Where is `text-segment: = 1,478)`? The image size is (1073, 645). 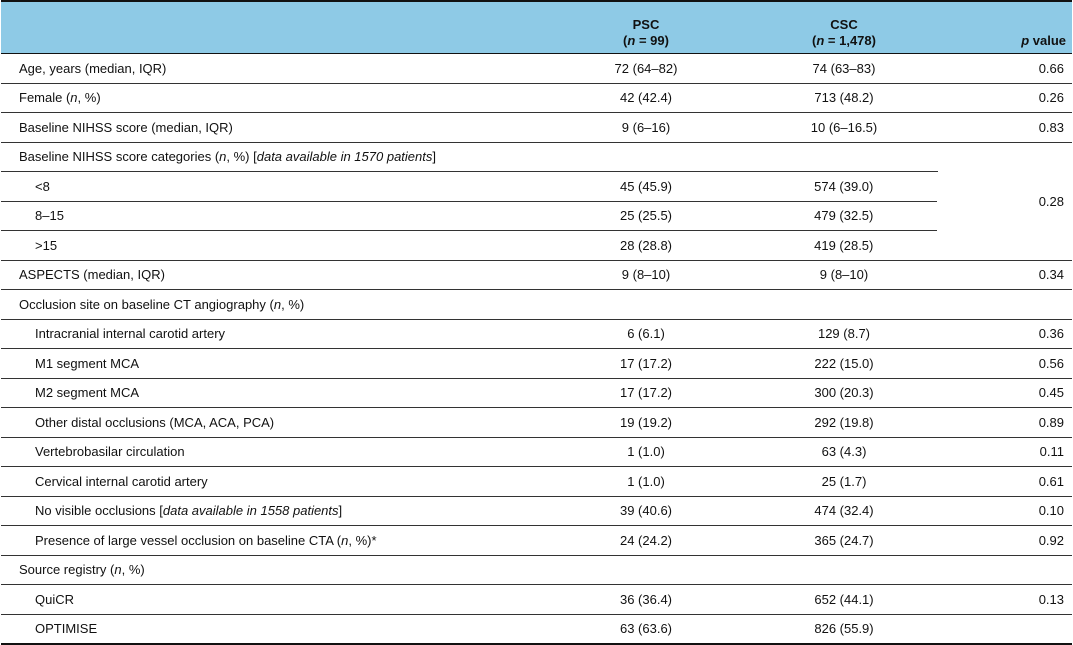
text-segment: = 1,478) is located at coordinates (850, 40).